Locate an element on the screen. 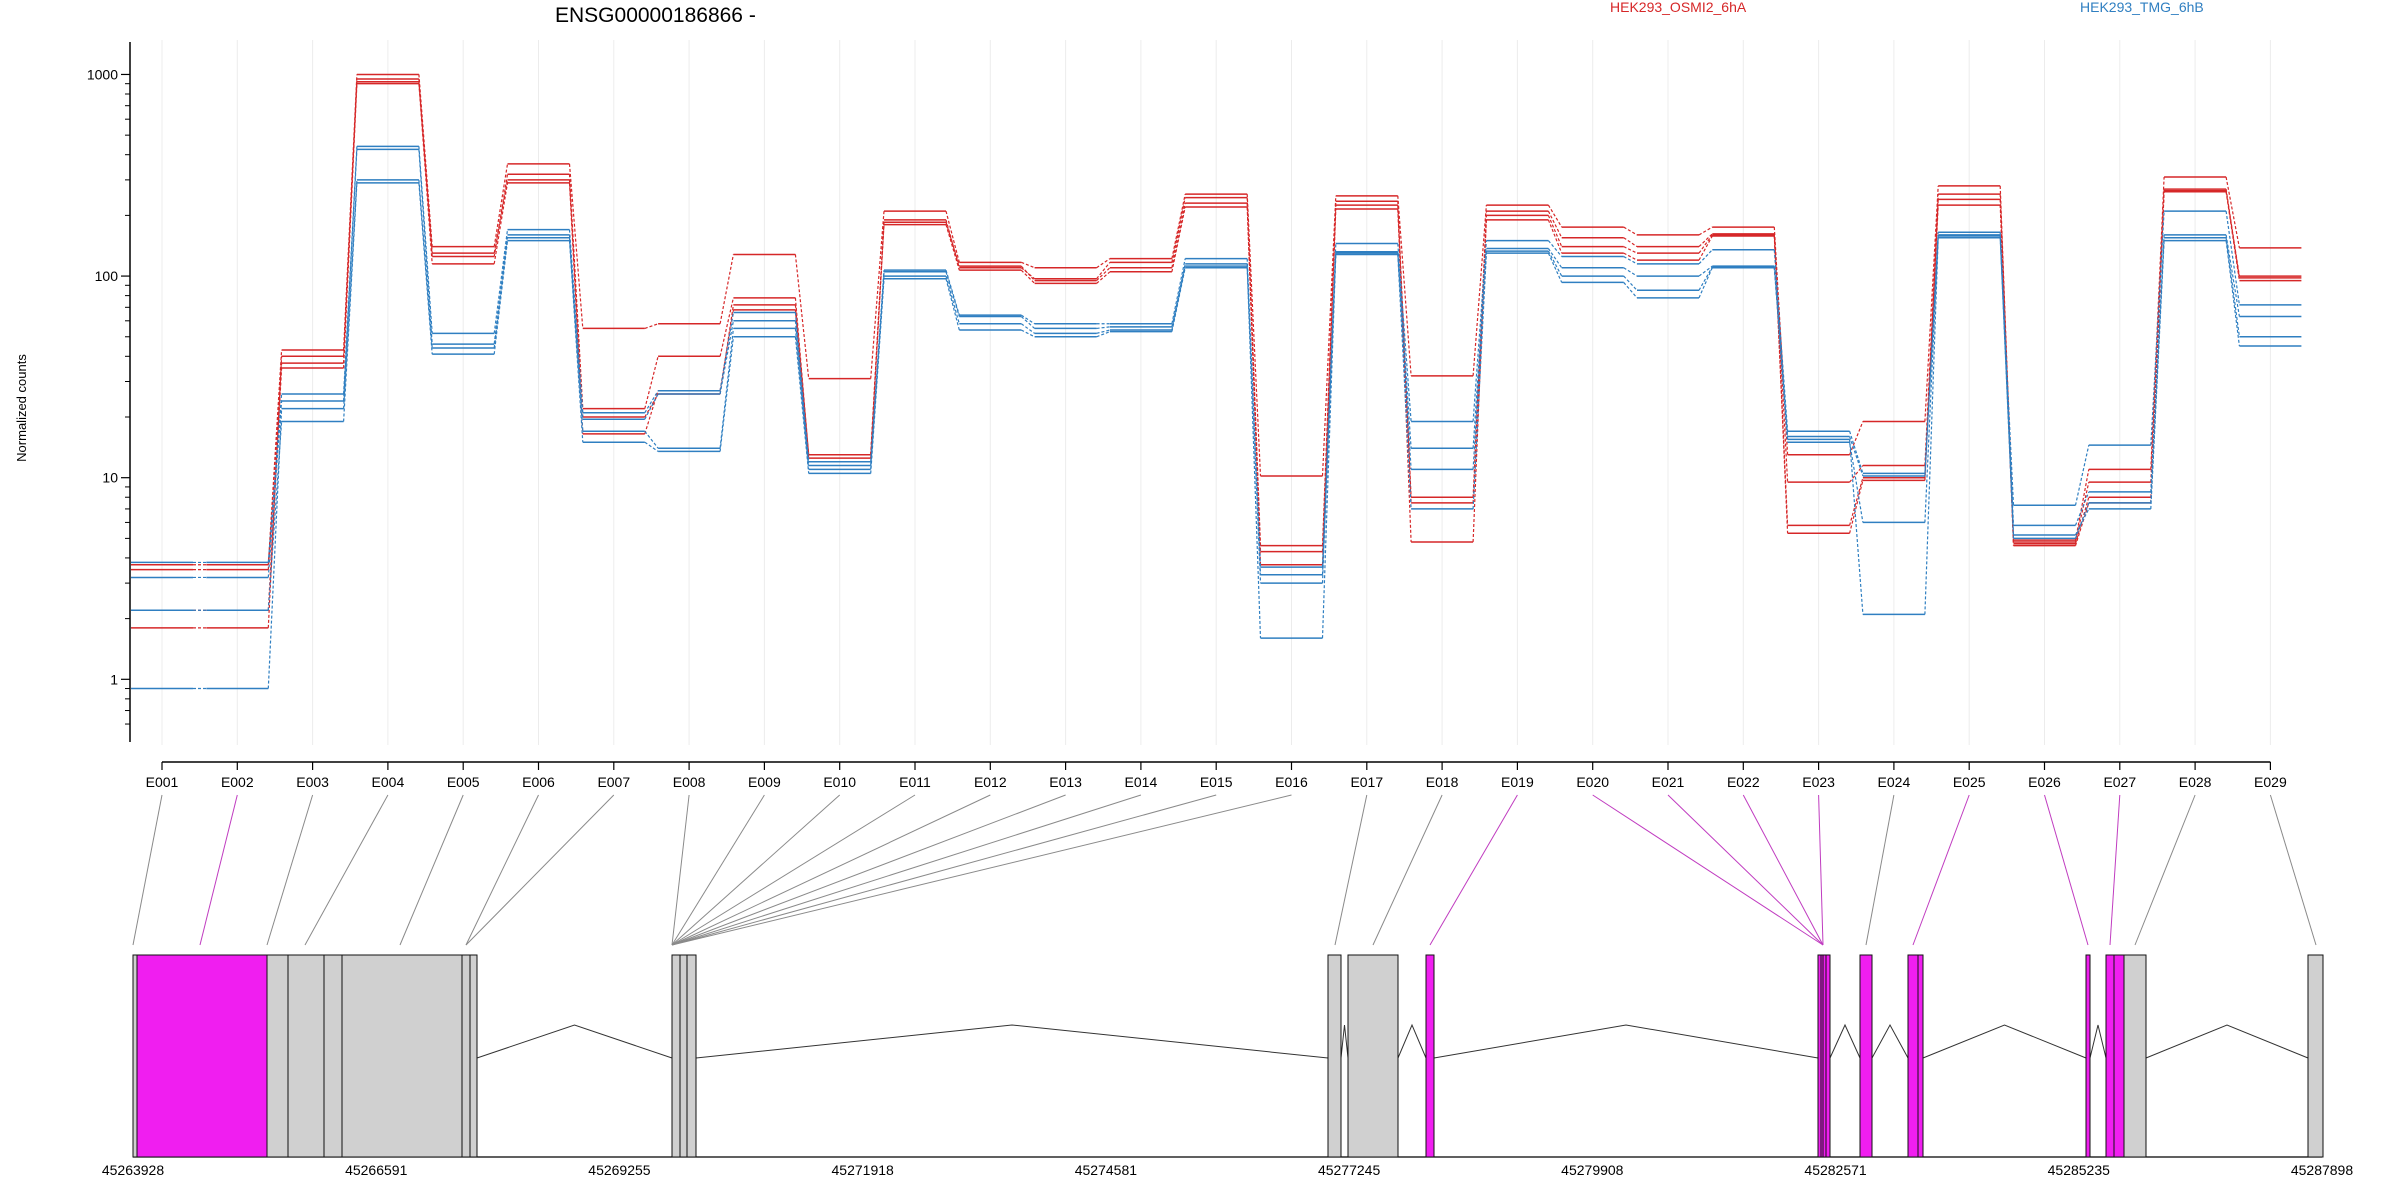 Image resolution: width=2400 pixels, height=1200 pixels. genome-tick-label: 45282571 is located at coordinates (1835, 1170).